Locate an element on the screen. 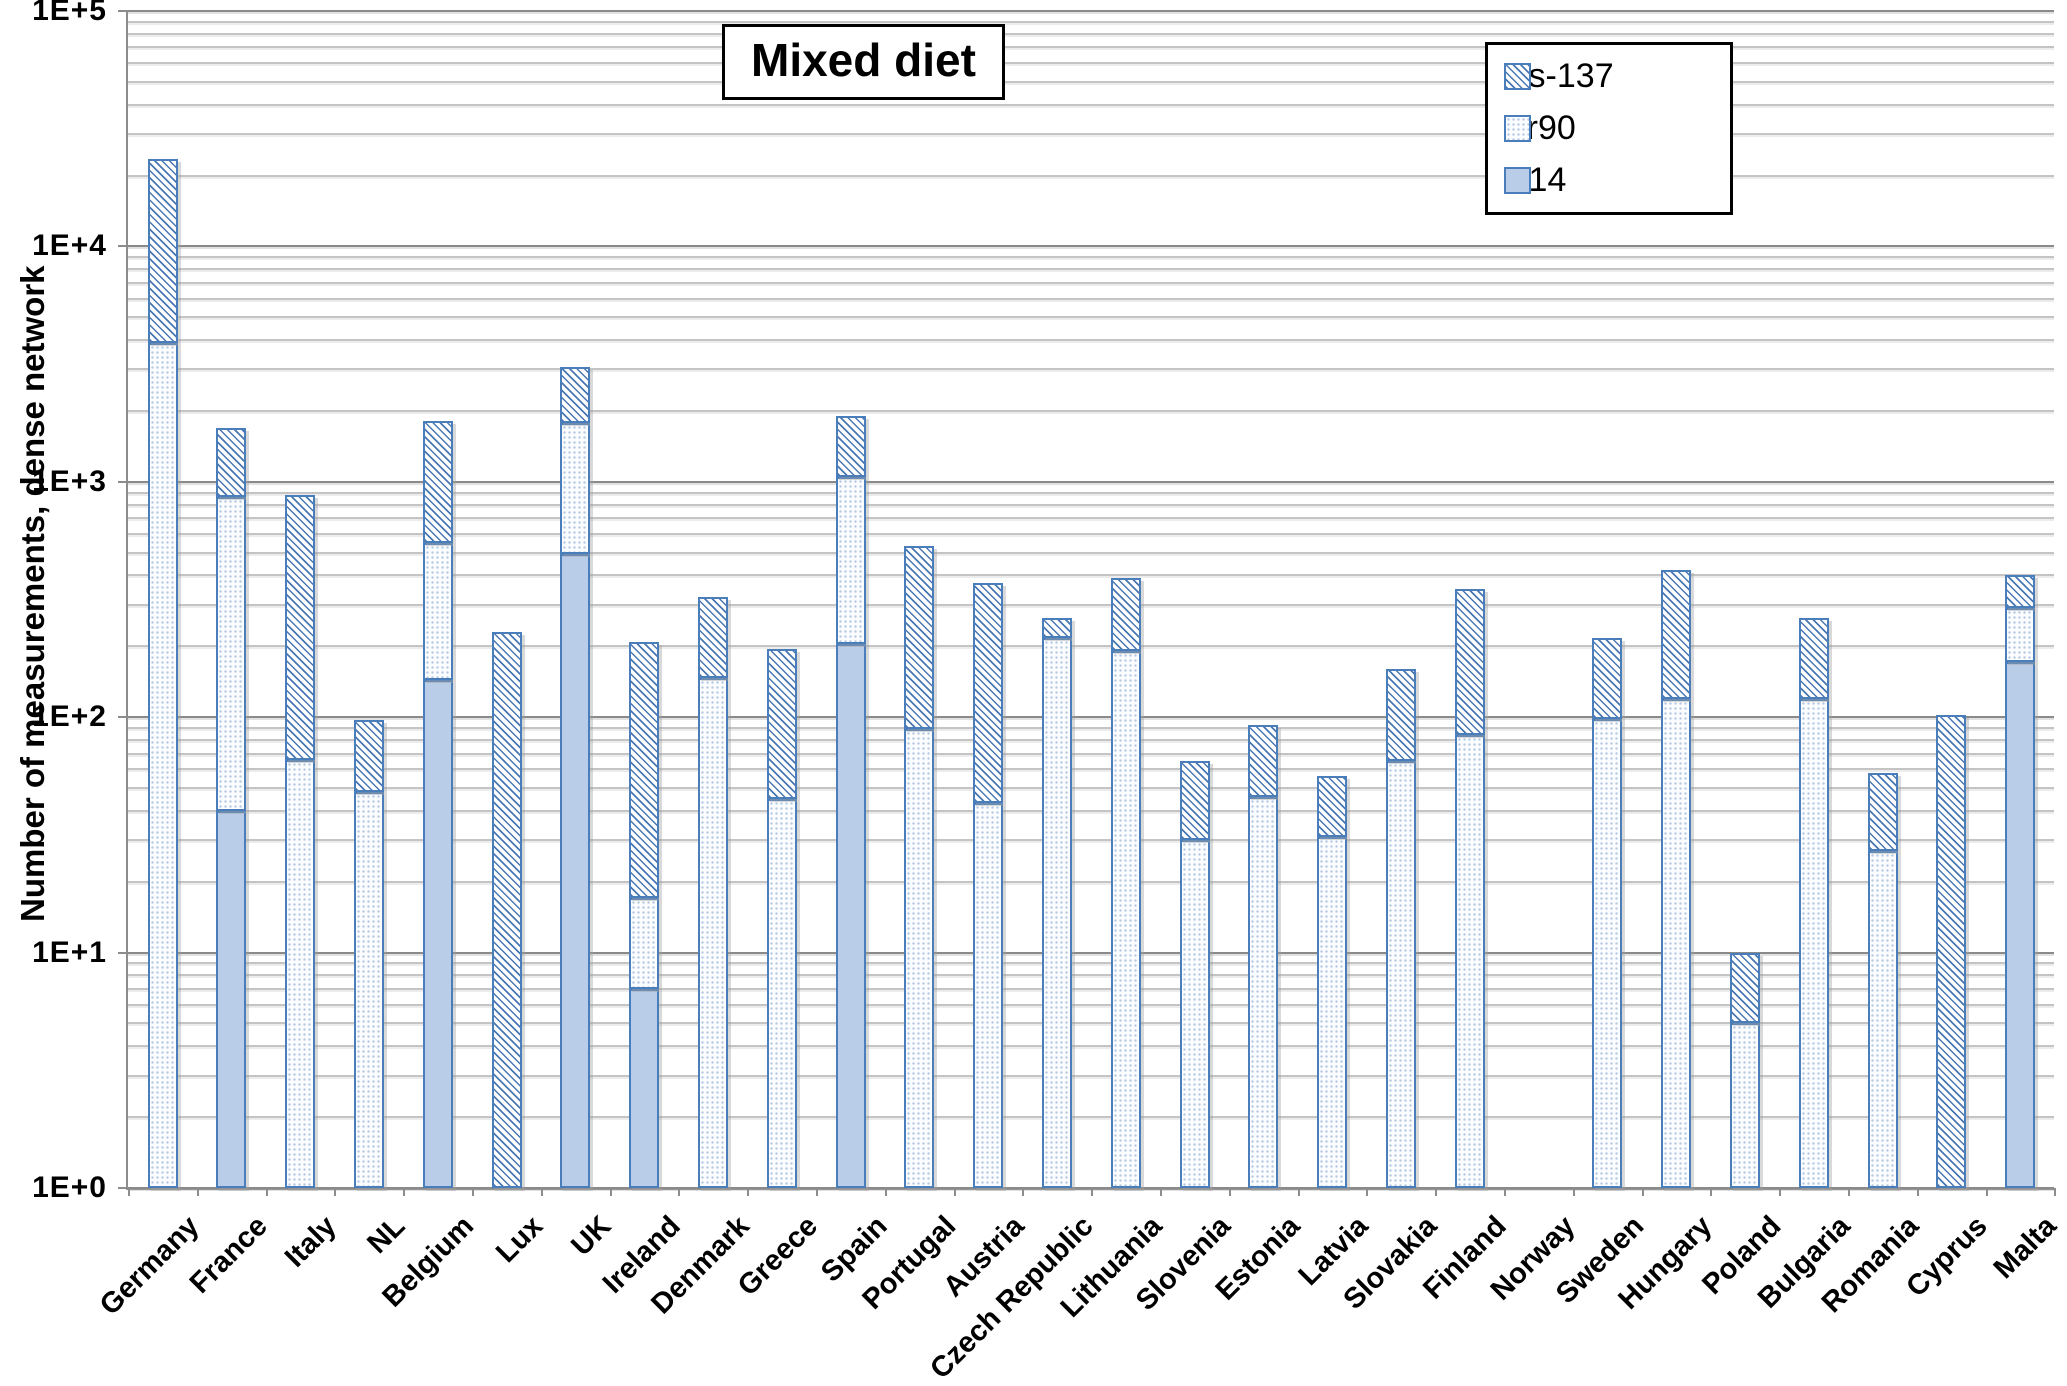 The height and width of the screenshot is (1386, 2067). bar-segment-Sr90-Finland is located at coordinates (1469, 961).